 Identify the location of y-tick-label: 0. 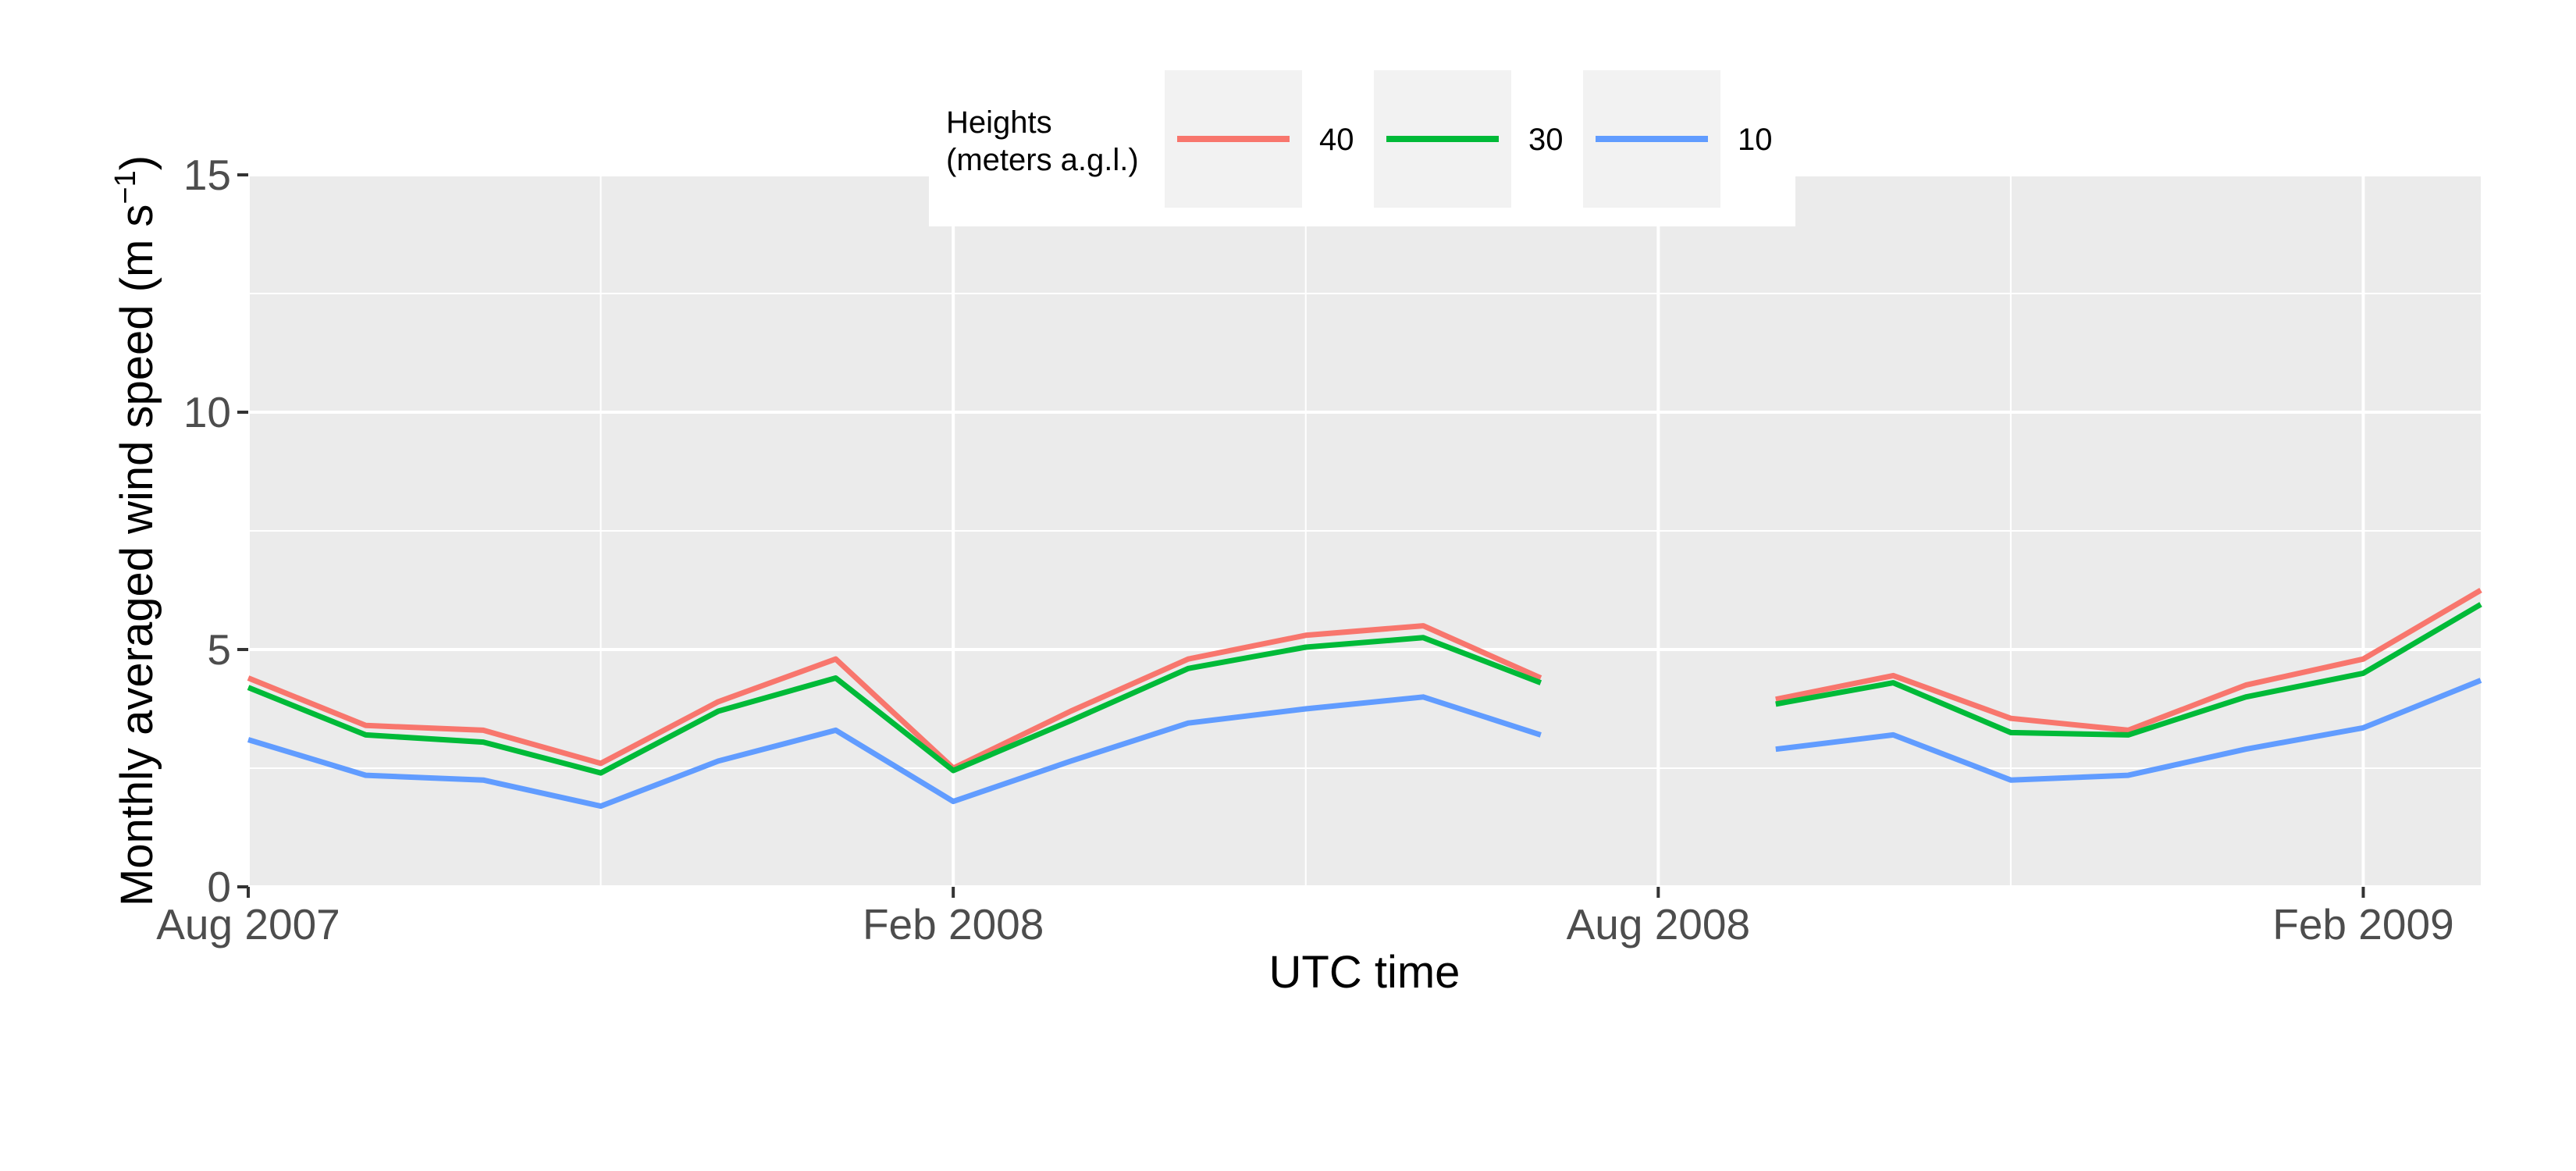
(219, 887).